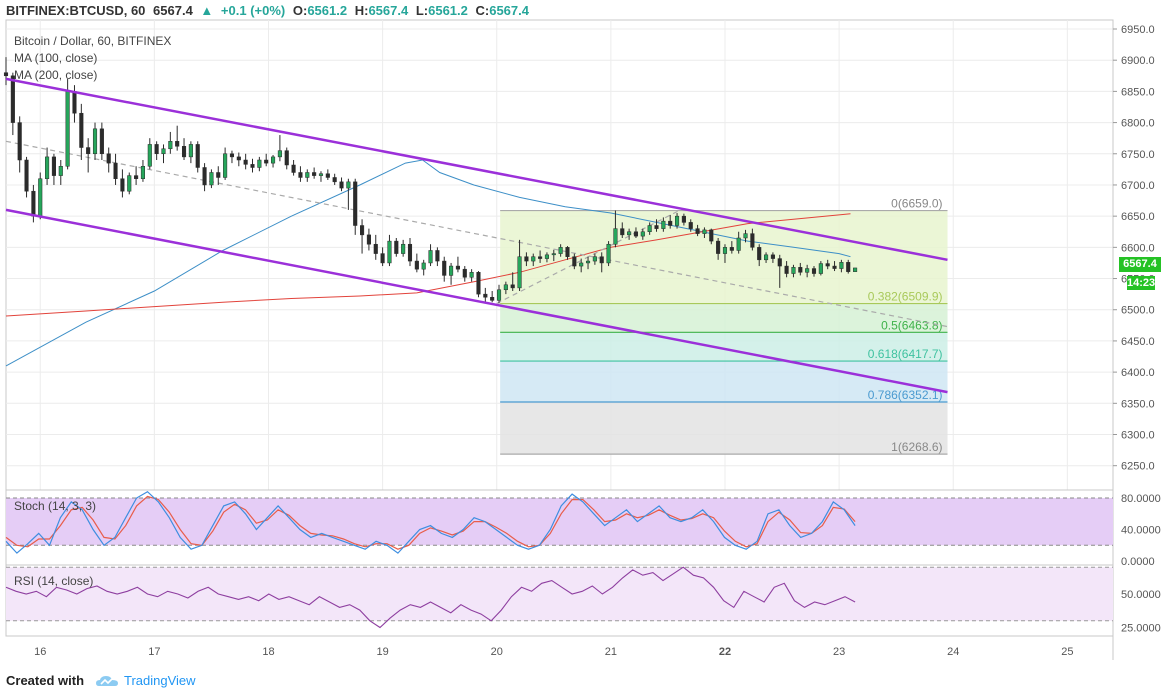  Describe the element at coordinates (1141, 283) in the screenshot. I see `bar-countdown-tag: 14:23` at that location.